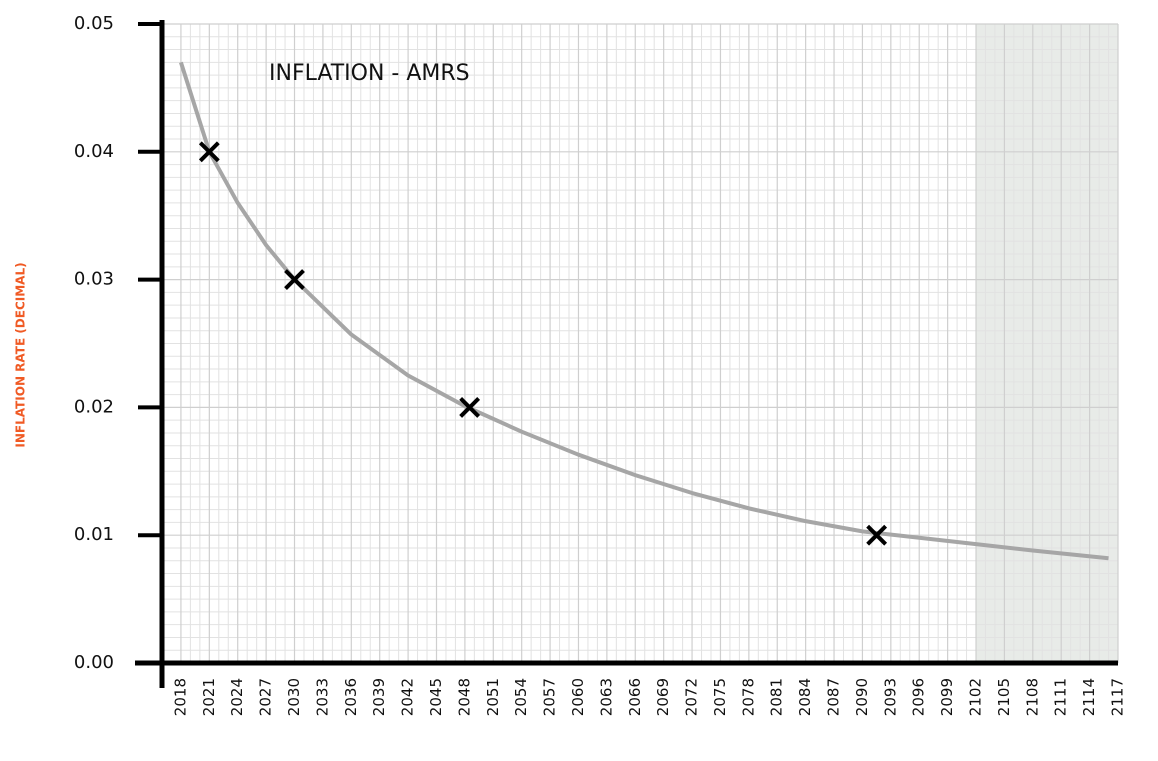  I want to click on y-tick-label: 0.01, so click(94, 534).